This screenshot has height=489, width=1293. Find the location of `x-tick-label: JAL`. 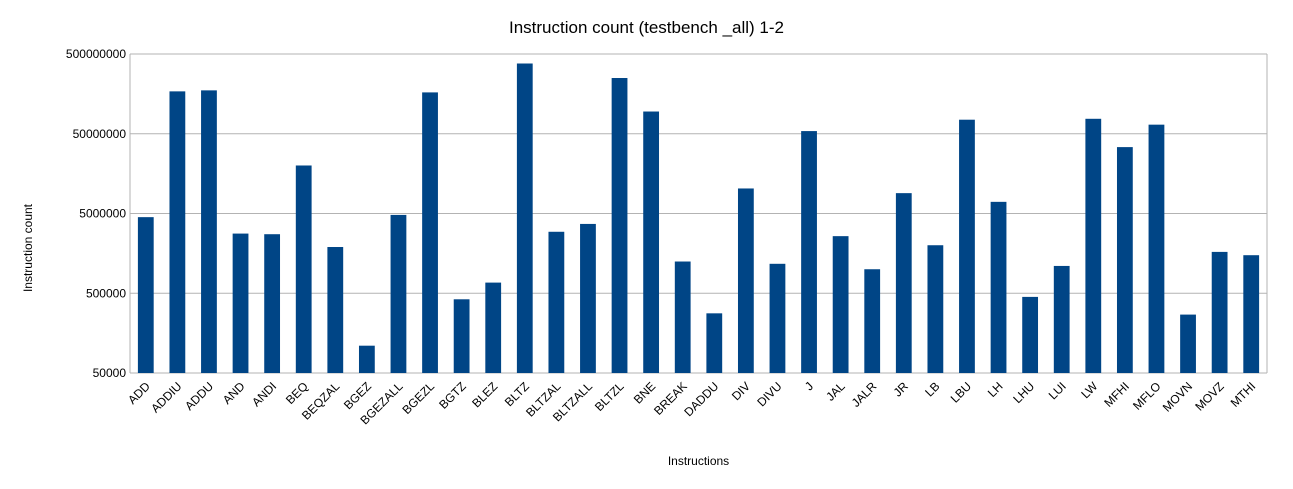

x-tick-label: JAL is located at coordinates (835, 391).